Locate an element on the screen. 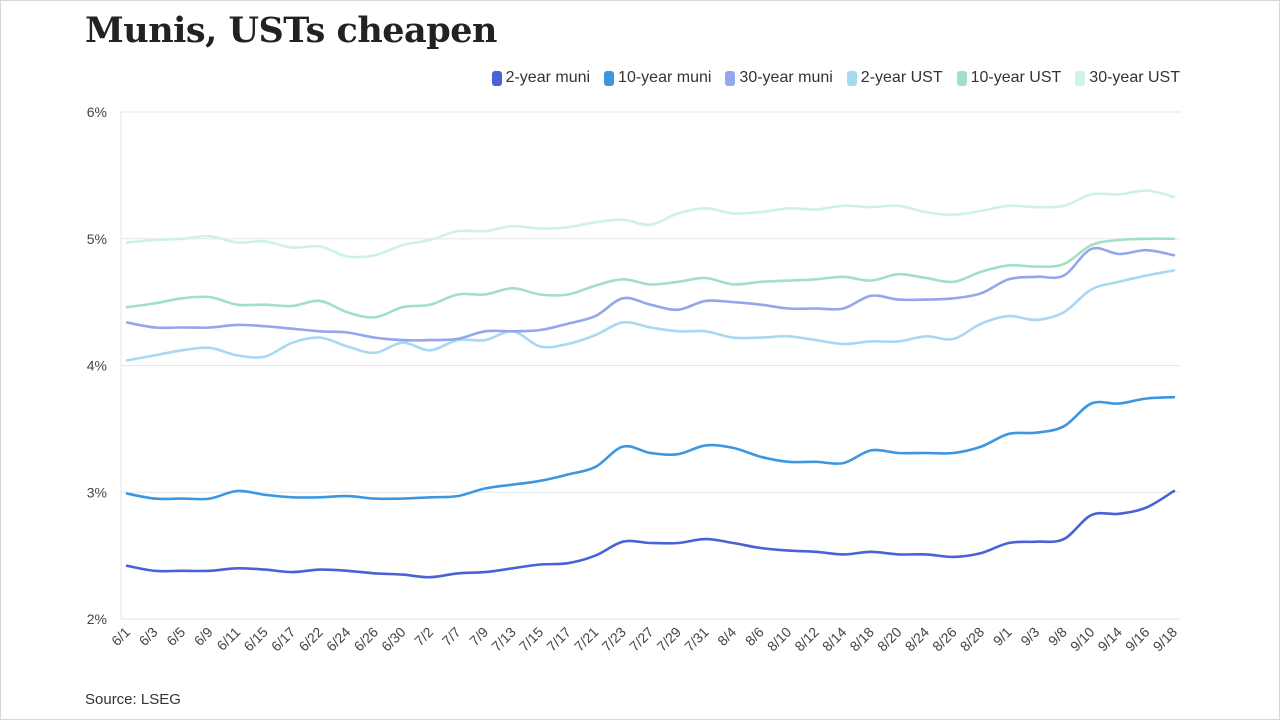 Image resolution: width=1280 pixels, height=720 pixels. x-tick-label: 7/27 is located at coordinates (641, 639).